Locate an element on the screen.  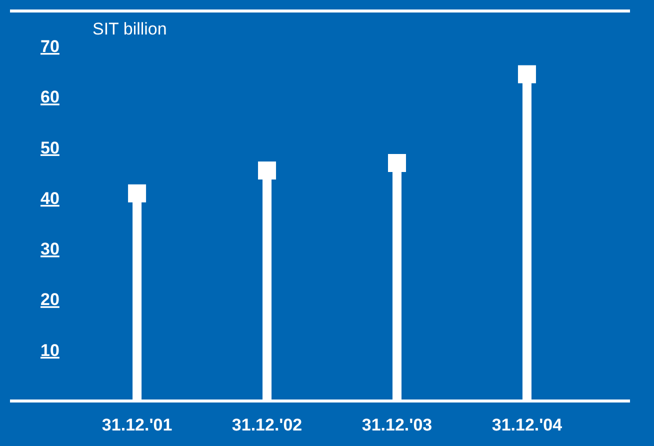
y-tick-label: 30 is located at coordinates (50, 249).